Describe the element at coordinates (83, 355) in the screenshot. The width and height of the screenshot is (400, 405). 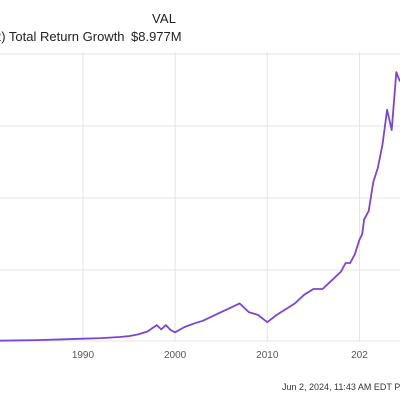
I see `x-tick-label: 1990` at that location.